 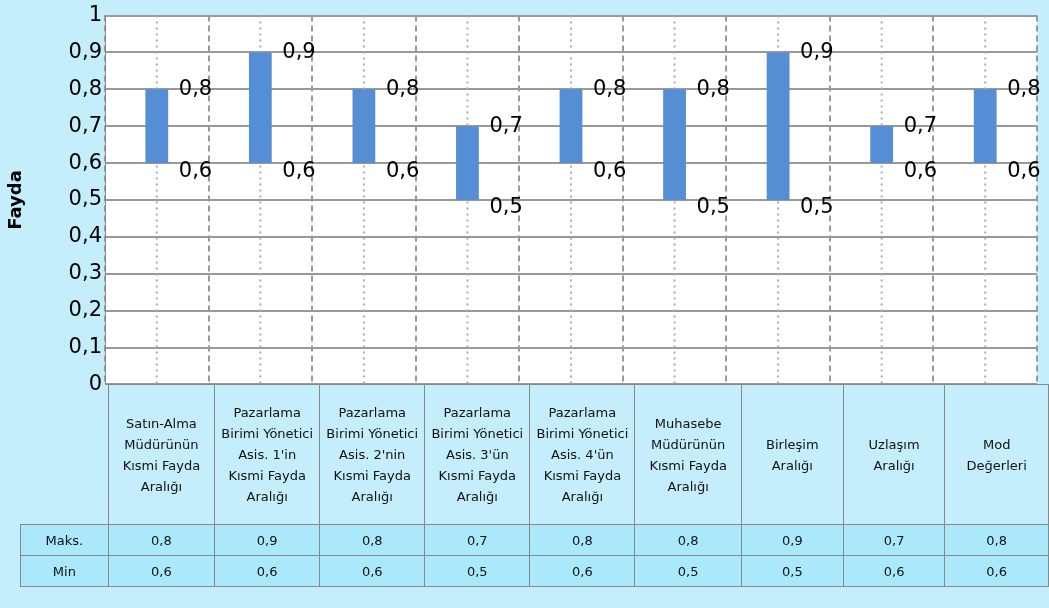 I want to click on y-tick-label: 0, so click(x=95, y=382).